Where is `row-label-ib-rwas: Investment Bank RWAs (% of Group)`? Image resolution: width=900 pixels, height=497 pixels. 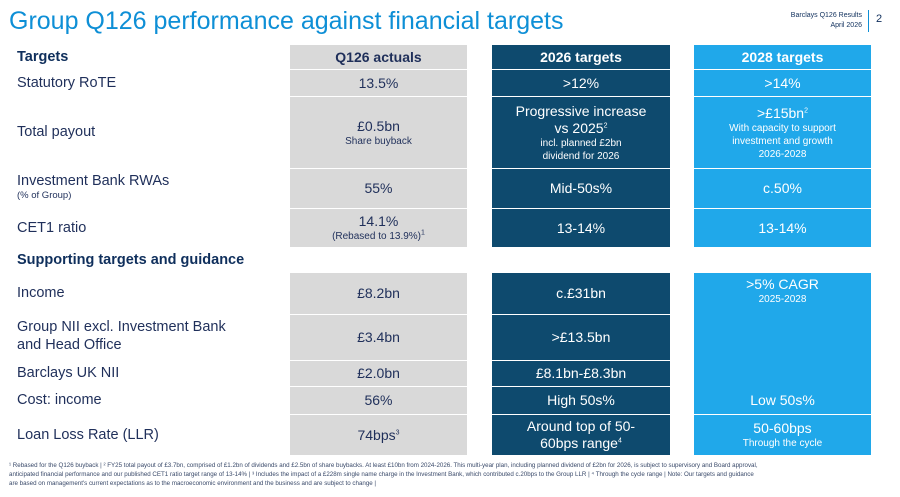
row-label-ib-rwas: Investment Bank RWAs (% of Group) is located at coordinates (93, 187).